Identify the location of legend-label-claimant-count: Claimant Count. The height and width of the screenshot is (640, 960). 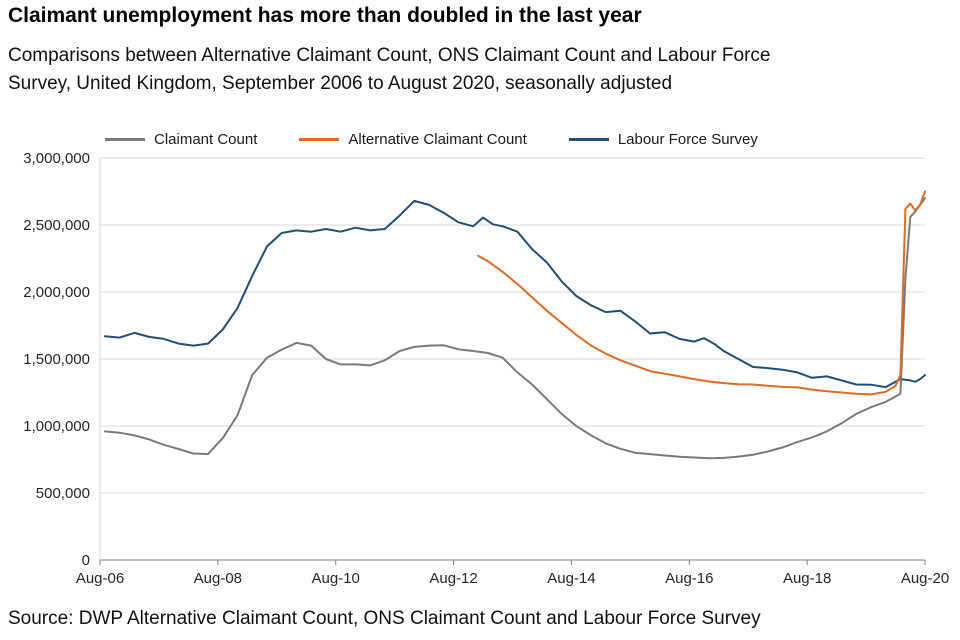
(206, 139).